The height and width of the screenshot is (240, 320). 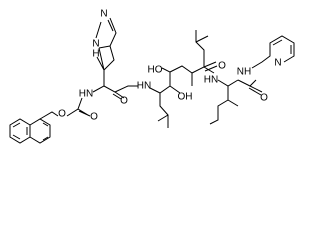 I want to click on atom-label: OH, so click(x=185, y=97).